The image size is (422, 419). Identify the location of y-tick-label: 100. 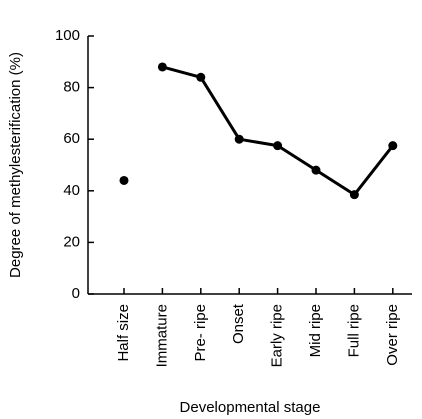
(67, 35).